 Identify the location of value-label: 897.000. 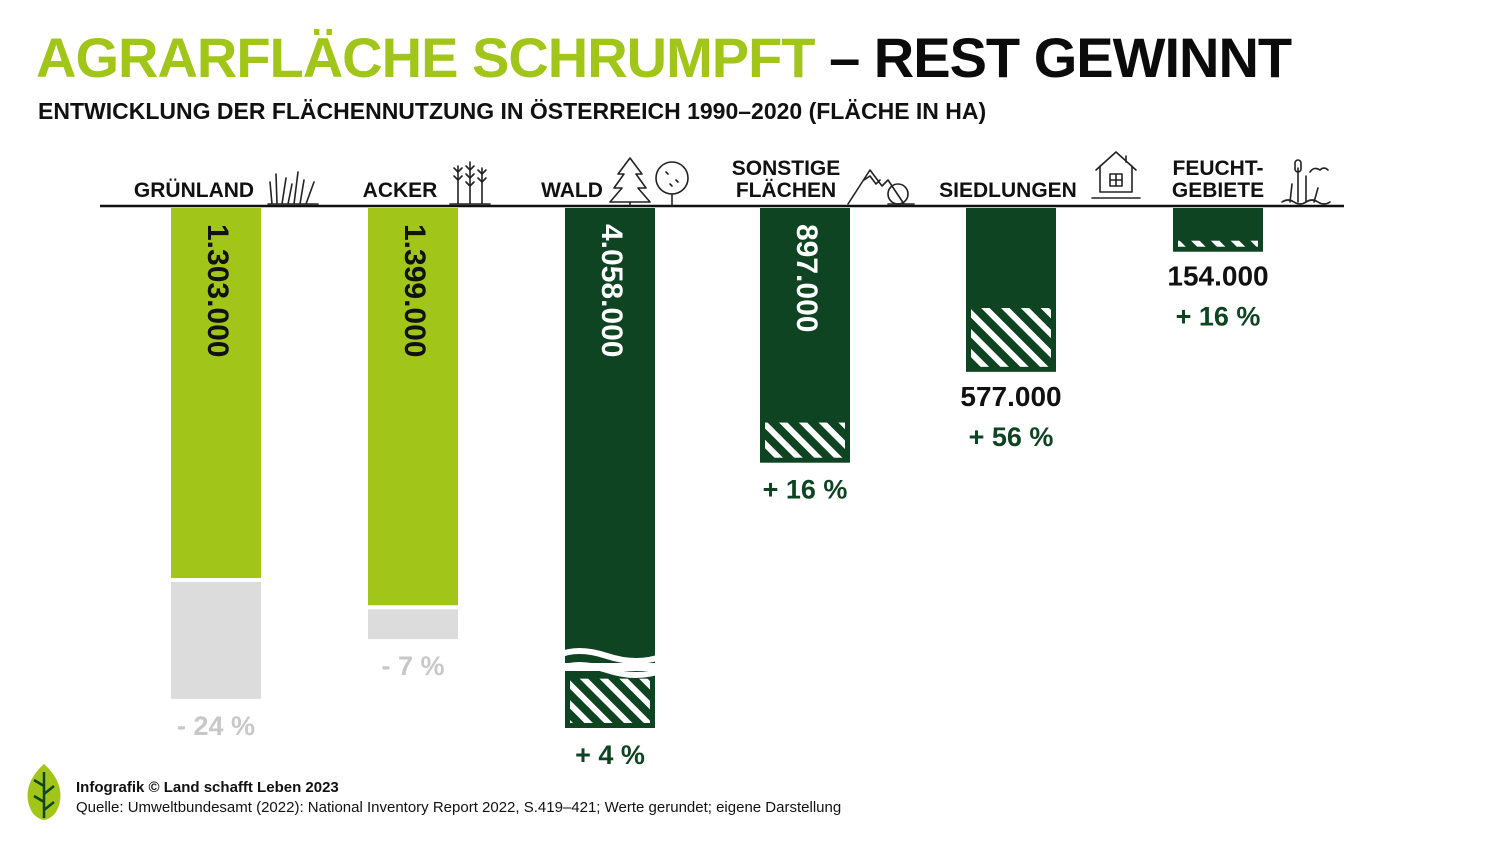
(806, 278).